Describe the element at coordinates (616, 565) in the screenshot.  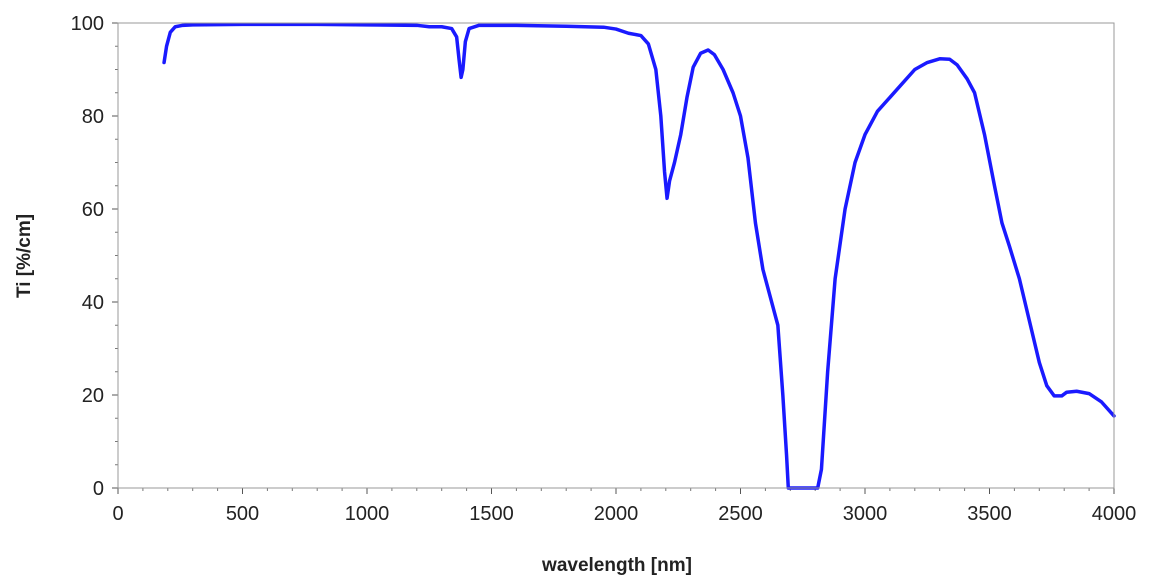
I see `x-axis-label: wavelength [nm]` at that location.